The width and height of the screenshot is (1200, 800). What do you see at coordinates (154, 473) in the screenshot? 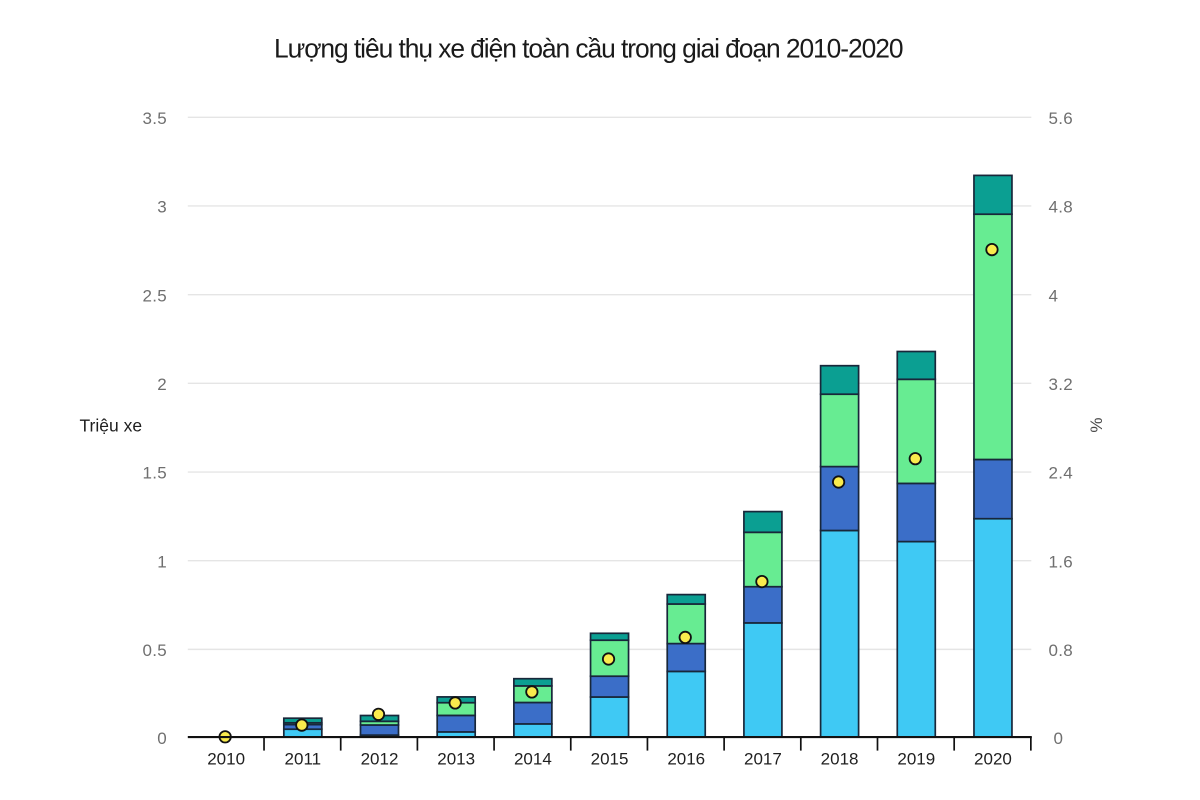
I see `svg-text: 1.5` at bounding box center [154, 473].